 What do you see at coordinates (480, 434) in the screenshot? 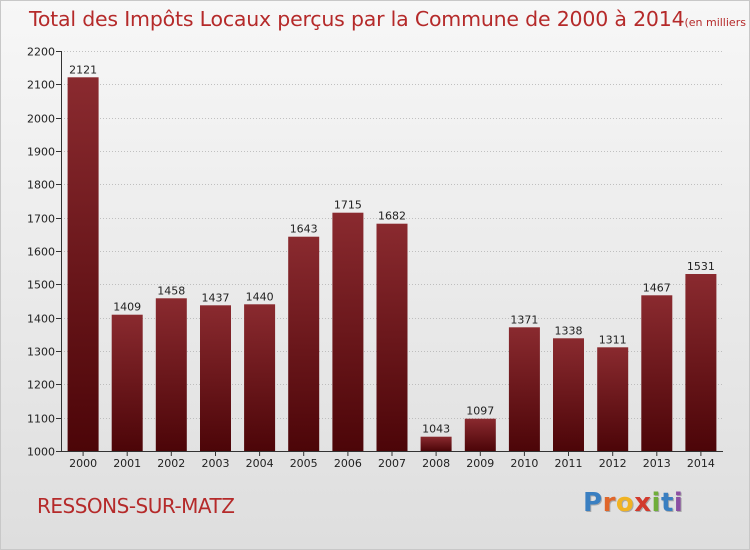
I see `bar-2009` at bounding box center [480, 434].